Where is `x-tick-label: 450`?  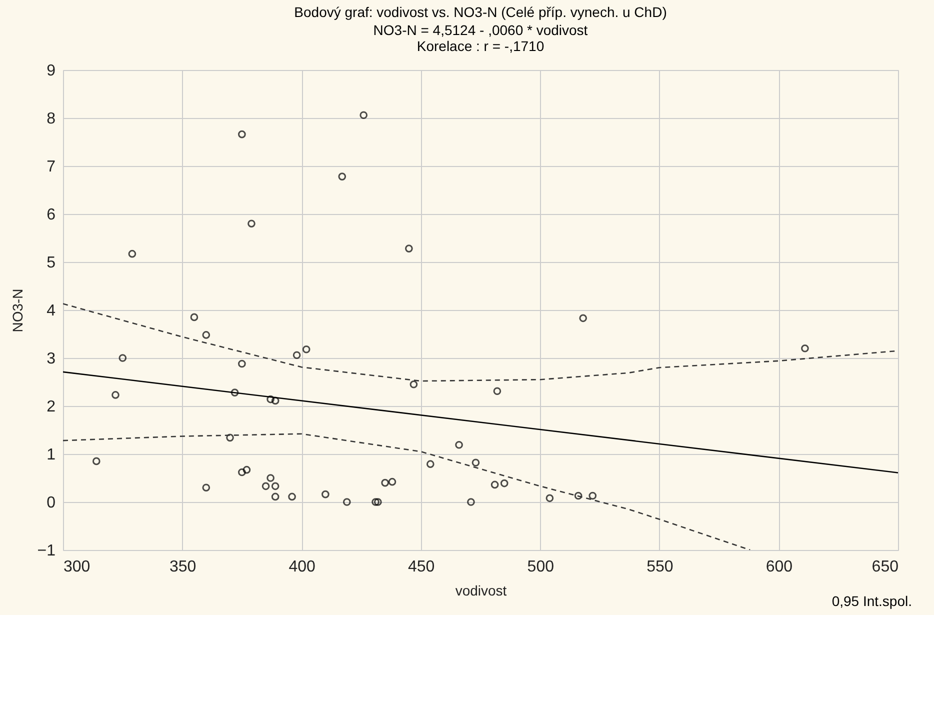
x-tick-label: 450 is located at coordinates (421, 567).